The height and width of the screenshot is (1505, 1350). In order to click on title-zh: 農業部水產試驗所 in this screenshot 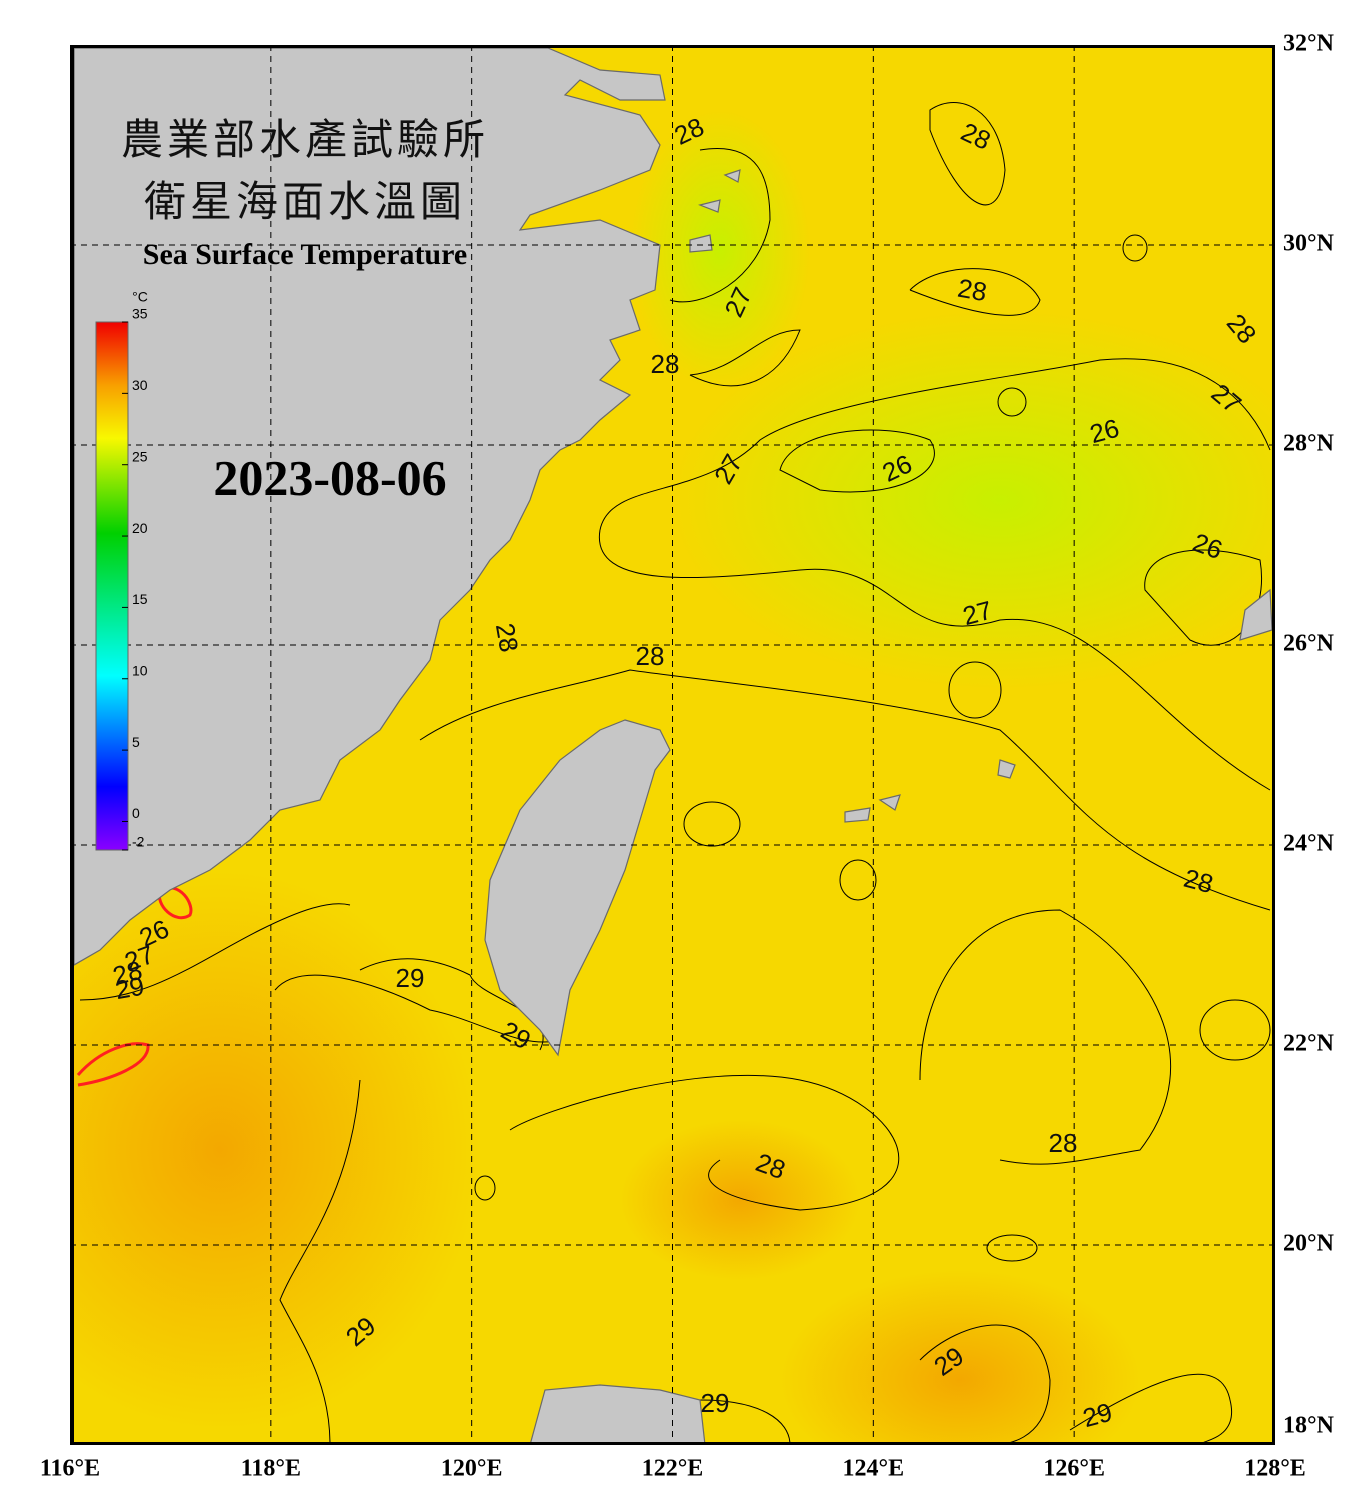, I will do `click(305, 139)`.